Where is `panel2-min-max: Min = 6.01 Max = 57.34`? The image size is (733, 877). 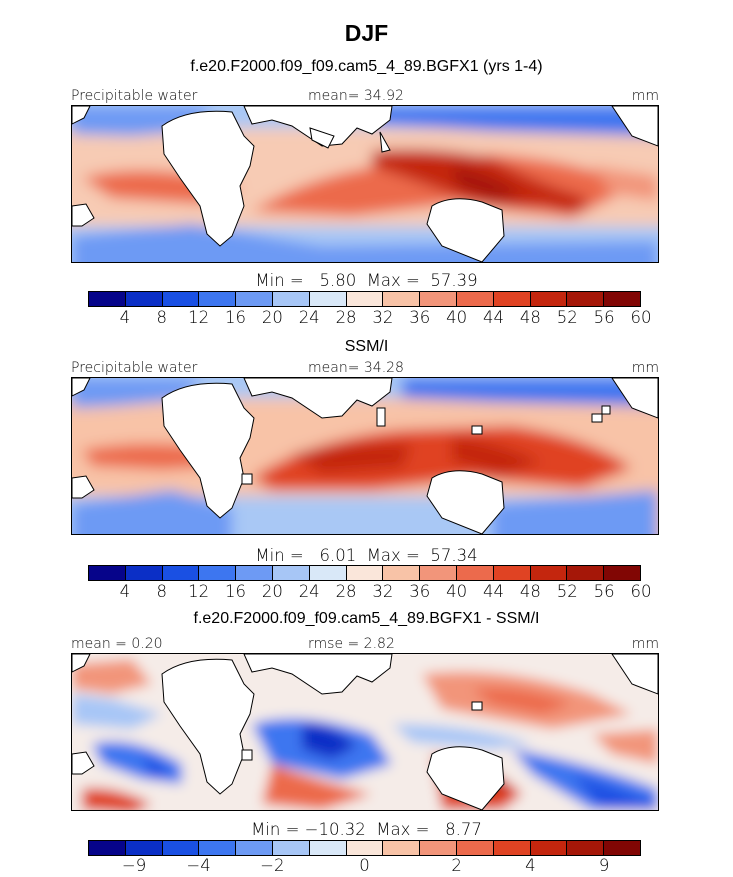
panel2-min-max: Min = 6.01 Max = 57.34 is located at coordinates (366, 555).